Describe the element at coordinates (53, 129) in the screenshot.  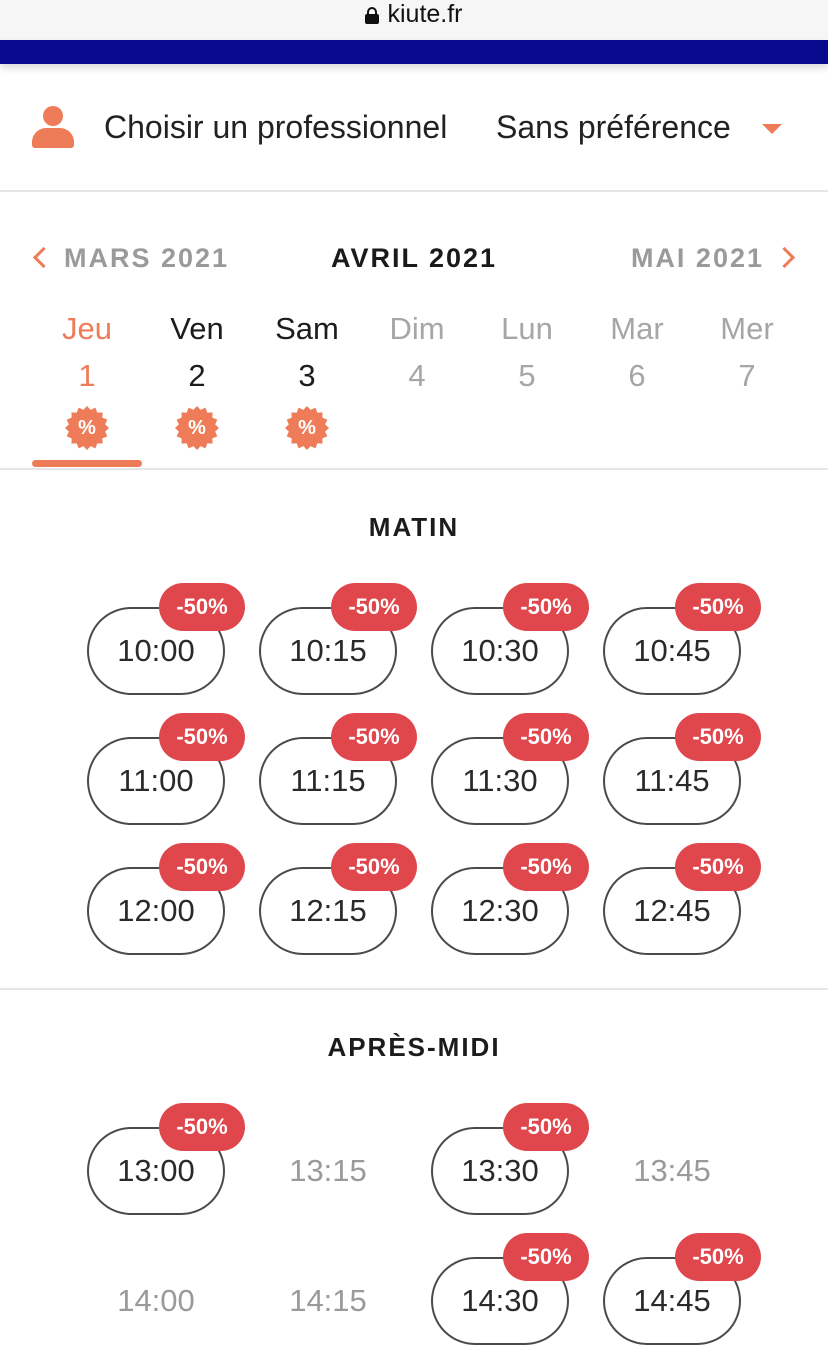
I see `user-icon` at that location.